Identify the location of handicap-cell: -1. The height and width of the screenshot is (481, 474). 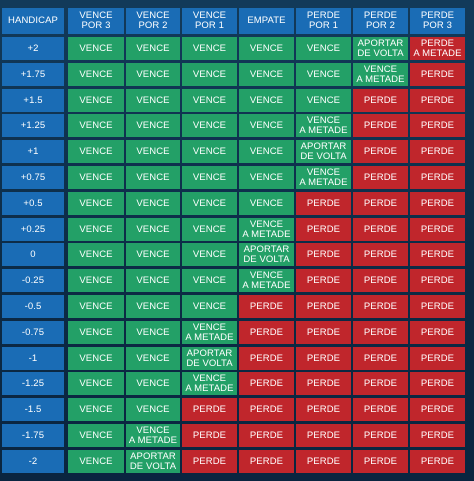
(33, 358).